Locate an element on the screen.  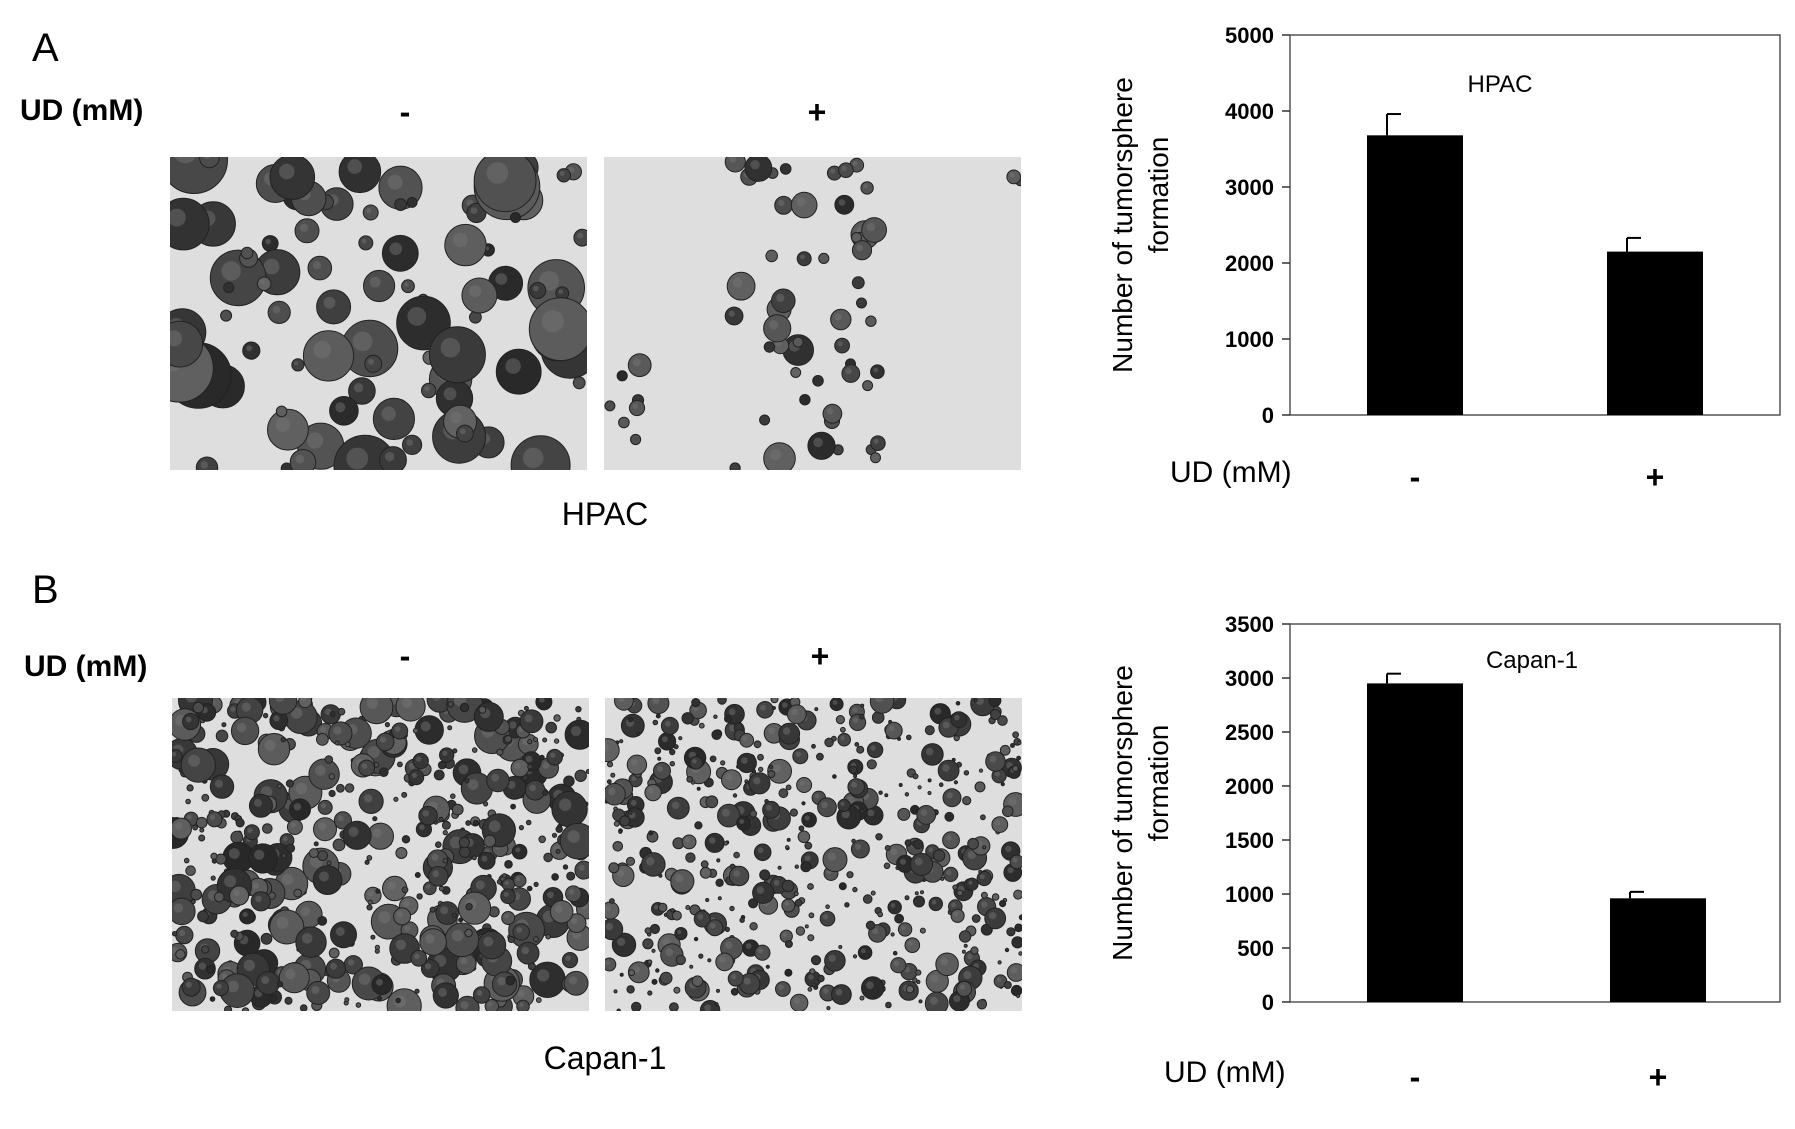
chart-a-ylabel-line1: Number of tumorsphere is located at coordinates (1122, 225).